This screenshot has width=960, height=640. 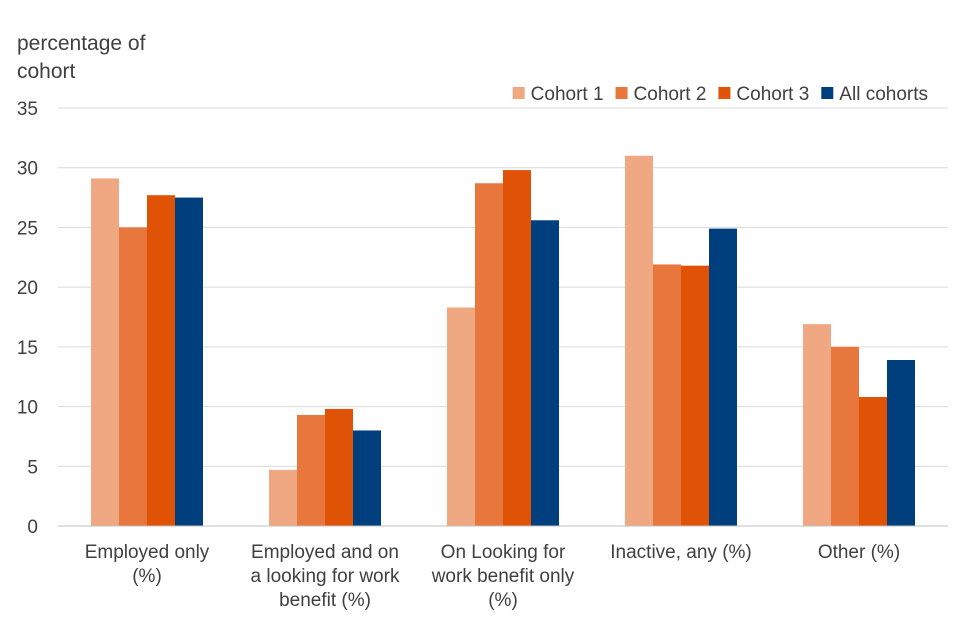 What do you see at coordinates (772, 94) in the screenshot?
I see `legend-label: Cohort 3` at bounding box center [772, 94].